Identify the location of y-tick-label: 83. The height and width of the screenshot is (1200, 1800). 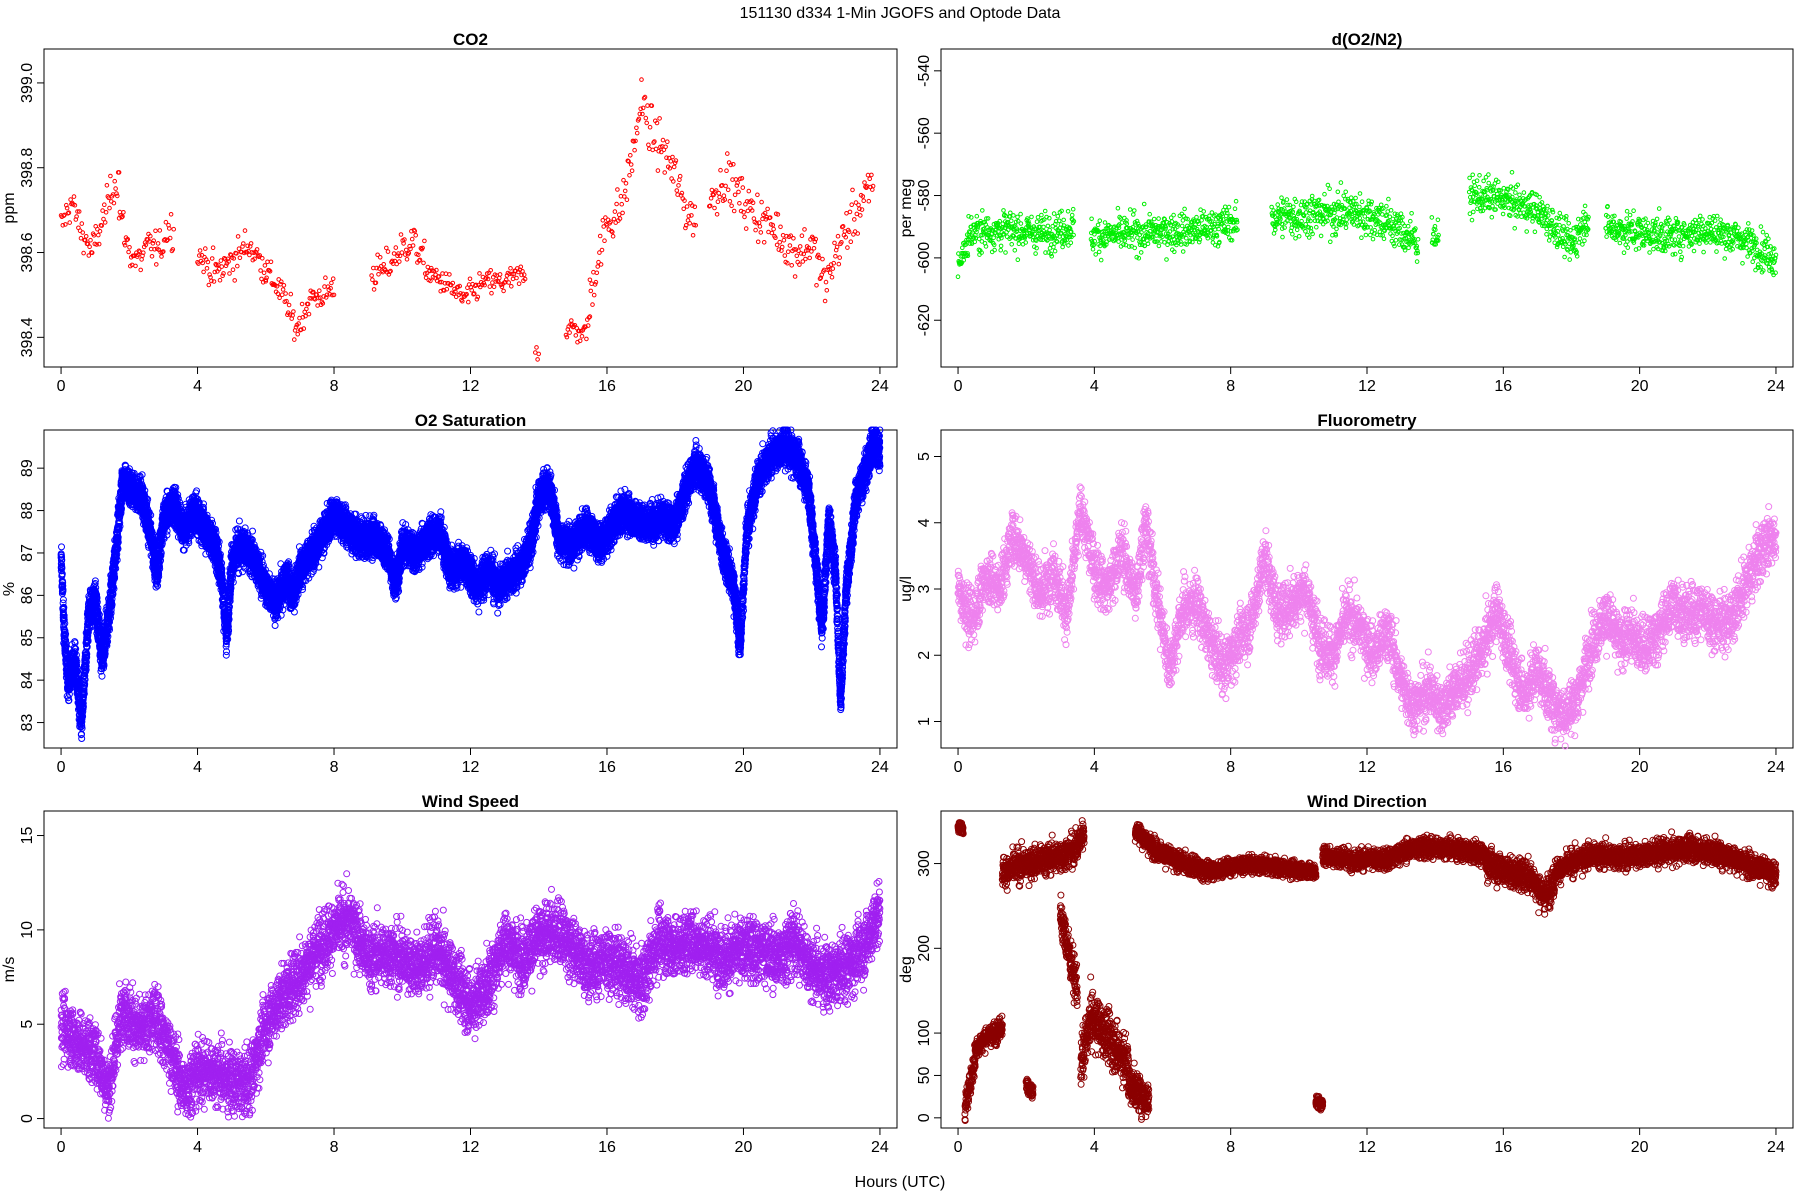
(27, 723).